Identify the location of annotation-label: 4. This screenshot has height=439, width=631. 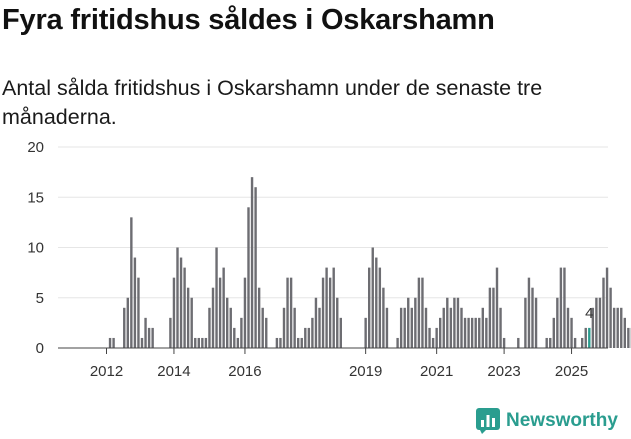
(589, 313).